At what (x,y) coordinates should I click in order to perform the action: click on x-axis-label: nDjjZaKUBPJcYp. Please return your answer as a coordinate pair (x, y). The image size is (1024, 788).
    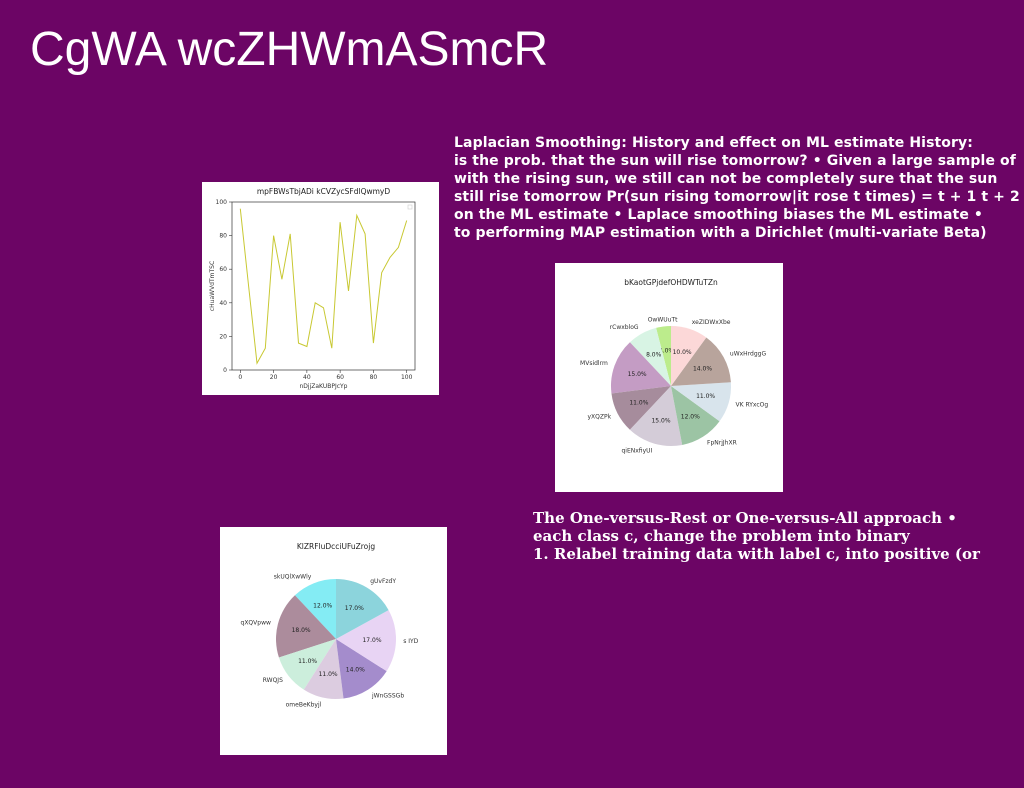
    Looking at the image, I should click on (324, 386).